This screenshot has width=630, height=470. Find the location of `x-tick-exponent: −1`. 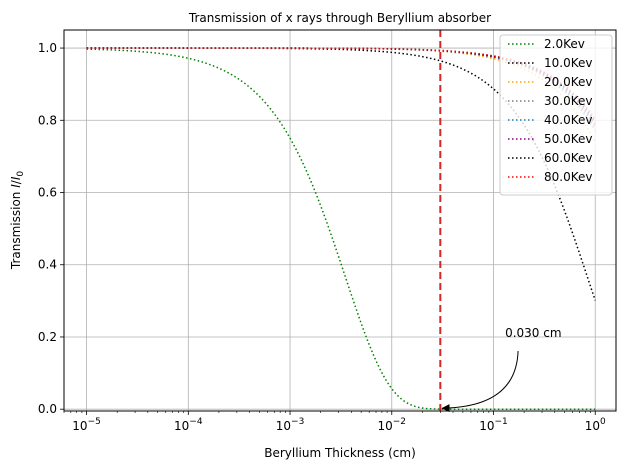

x-tick-exponent: −1 is located at coordinates (501, 422).